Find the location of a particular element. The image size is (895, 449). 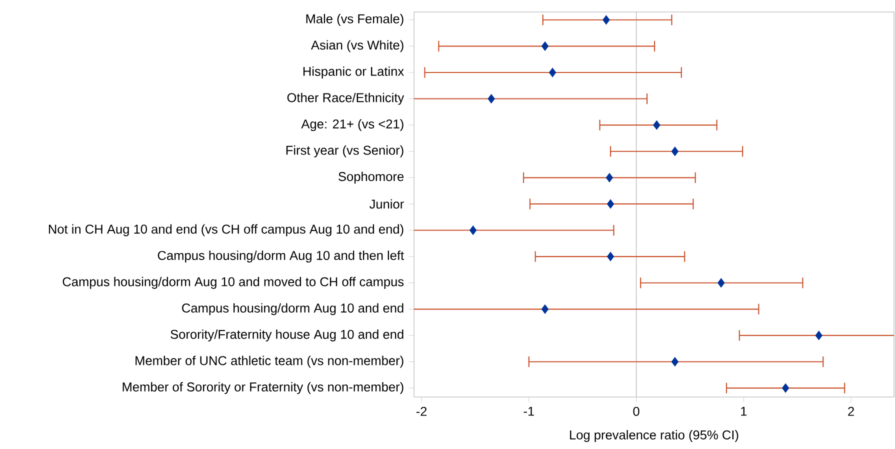

y-tick-label: First year (vs Senior) is located at coordinates (345, 151).